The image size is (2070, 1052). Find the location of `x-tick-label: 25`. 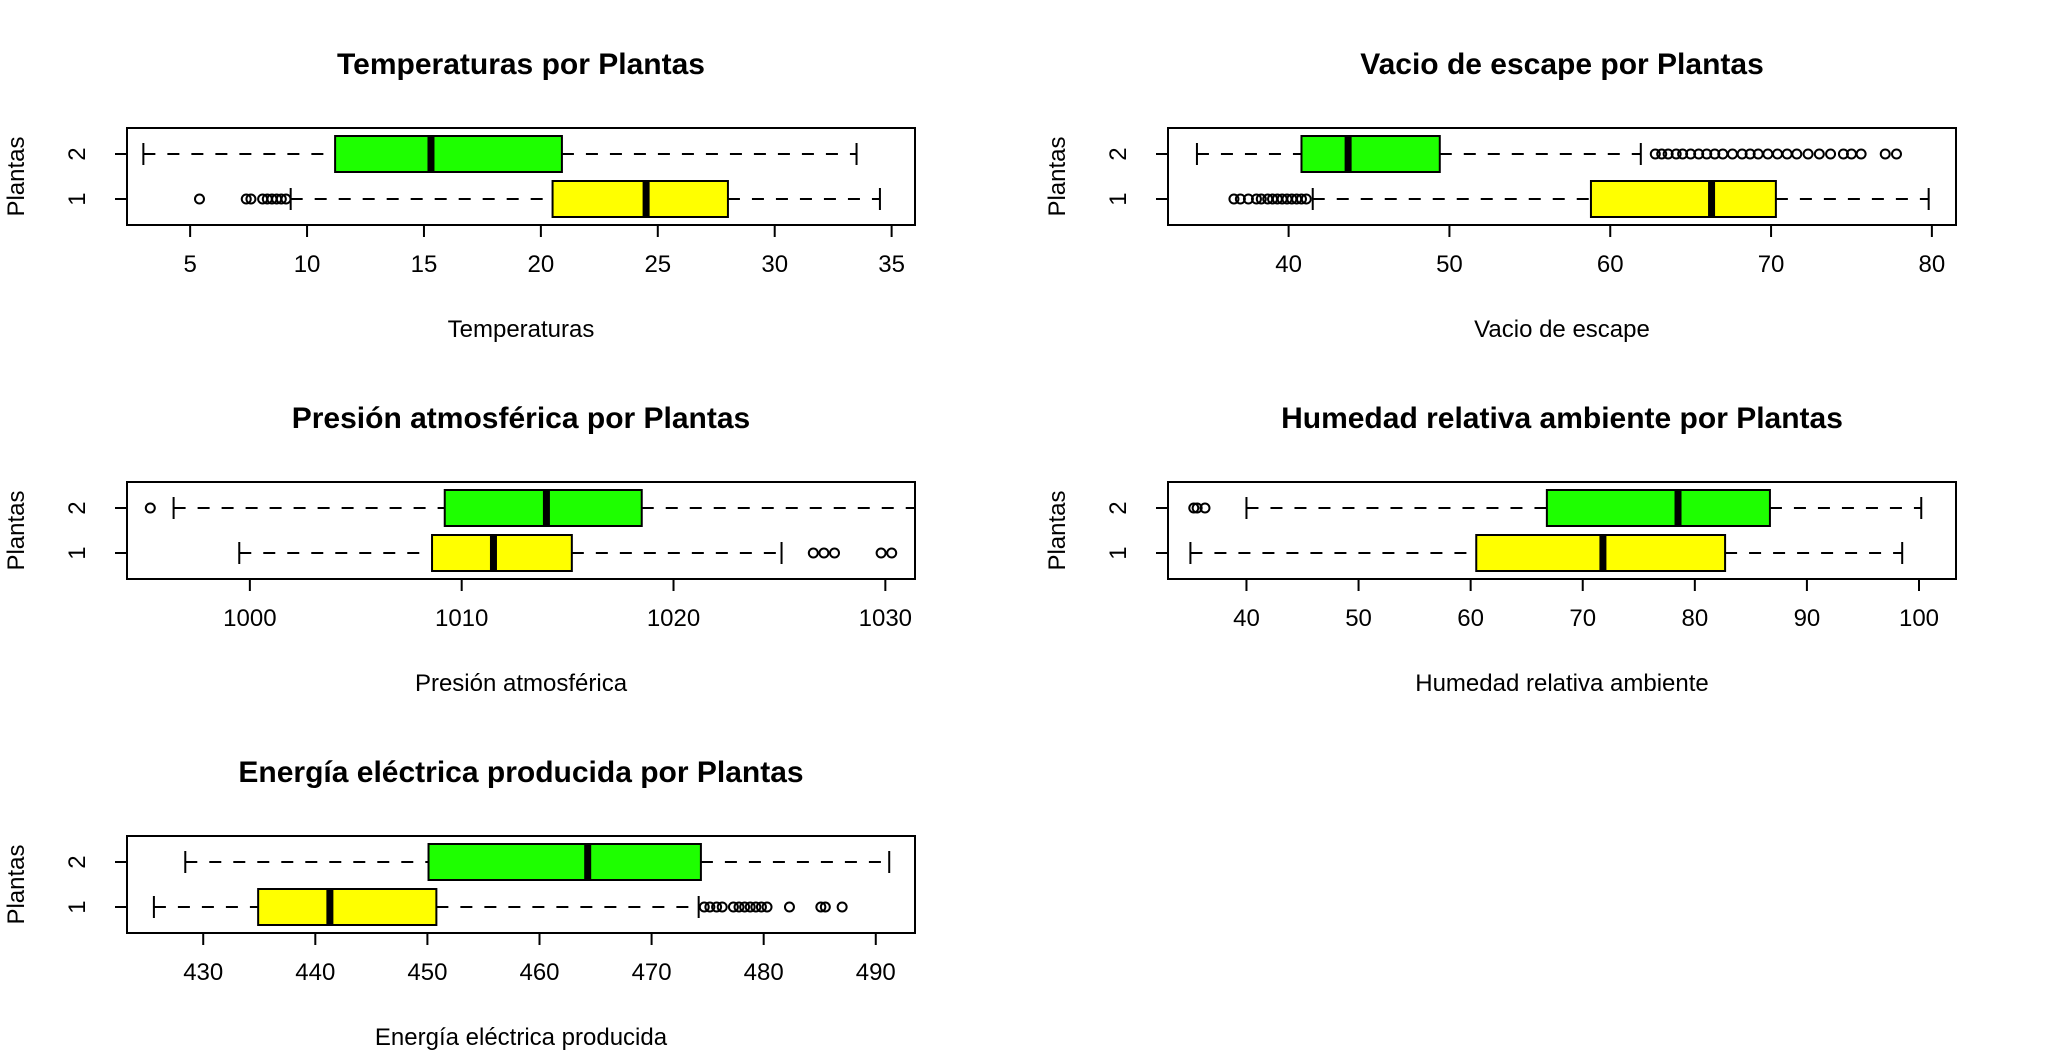

x-tick-label: 25 is located at coordinates (657, 264).